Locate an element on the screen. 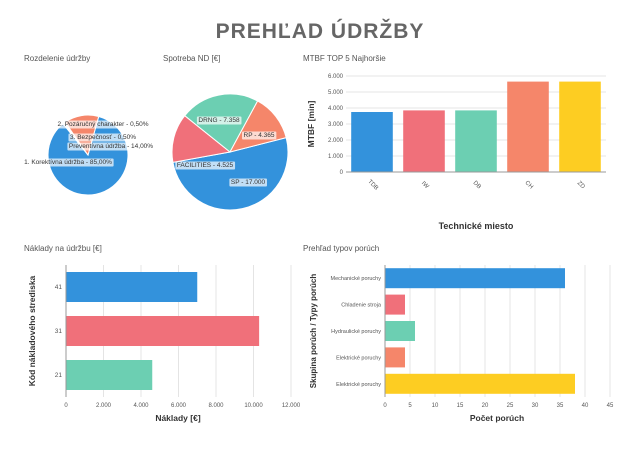  panel-title-parts: Spotreba ND [€] is located at coordinates (192, 58).